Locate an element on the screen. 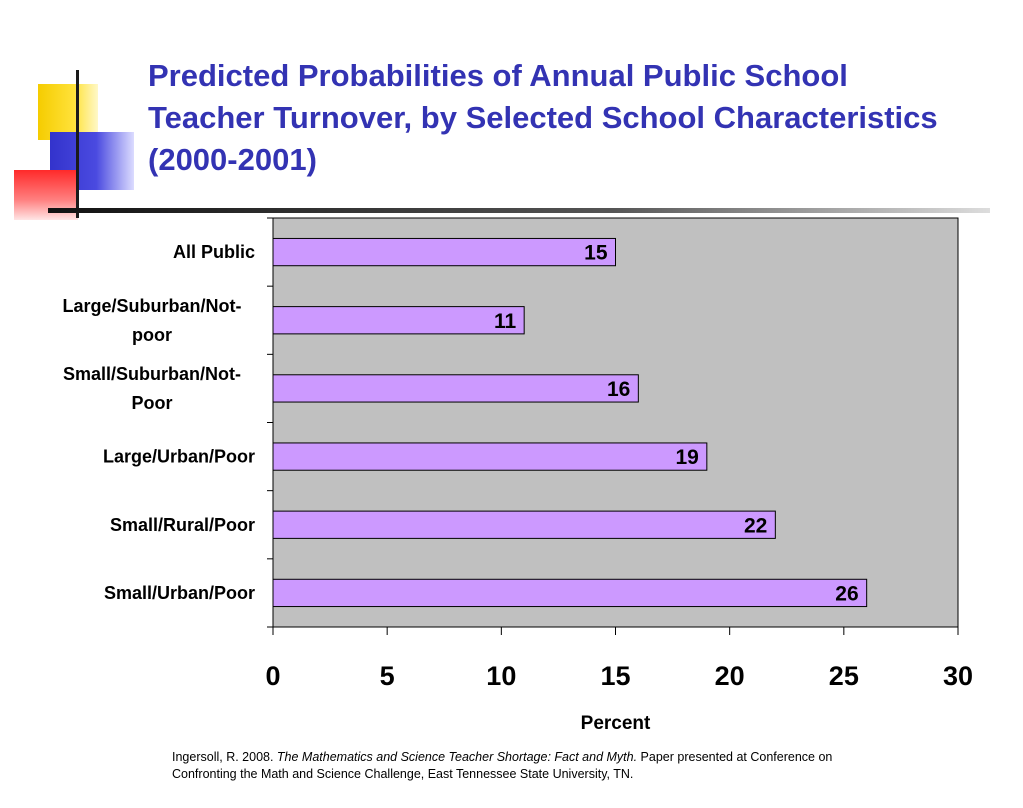 This screenshot has height=808, width=1023. data-label: 16 is located at coordinates (618, 389).